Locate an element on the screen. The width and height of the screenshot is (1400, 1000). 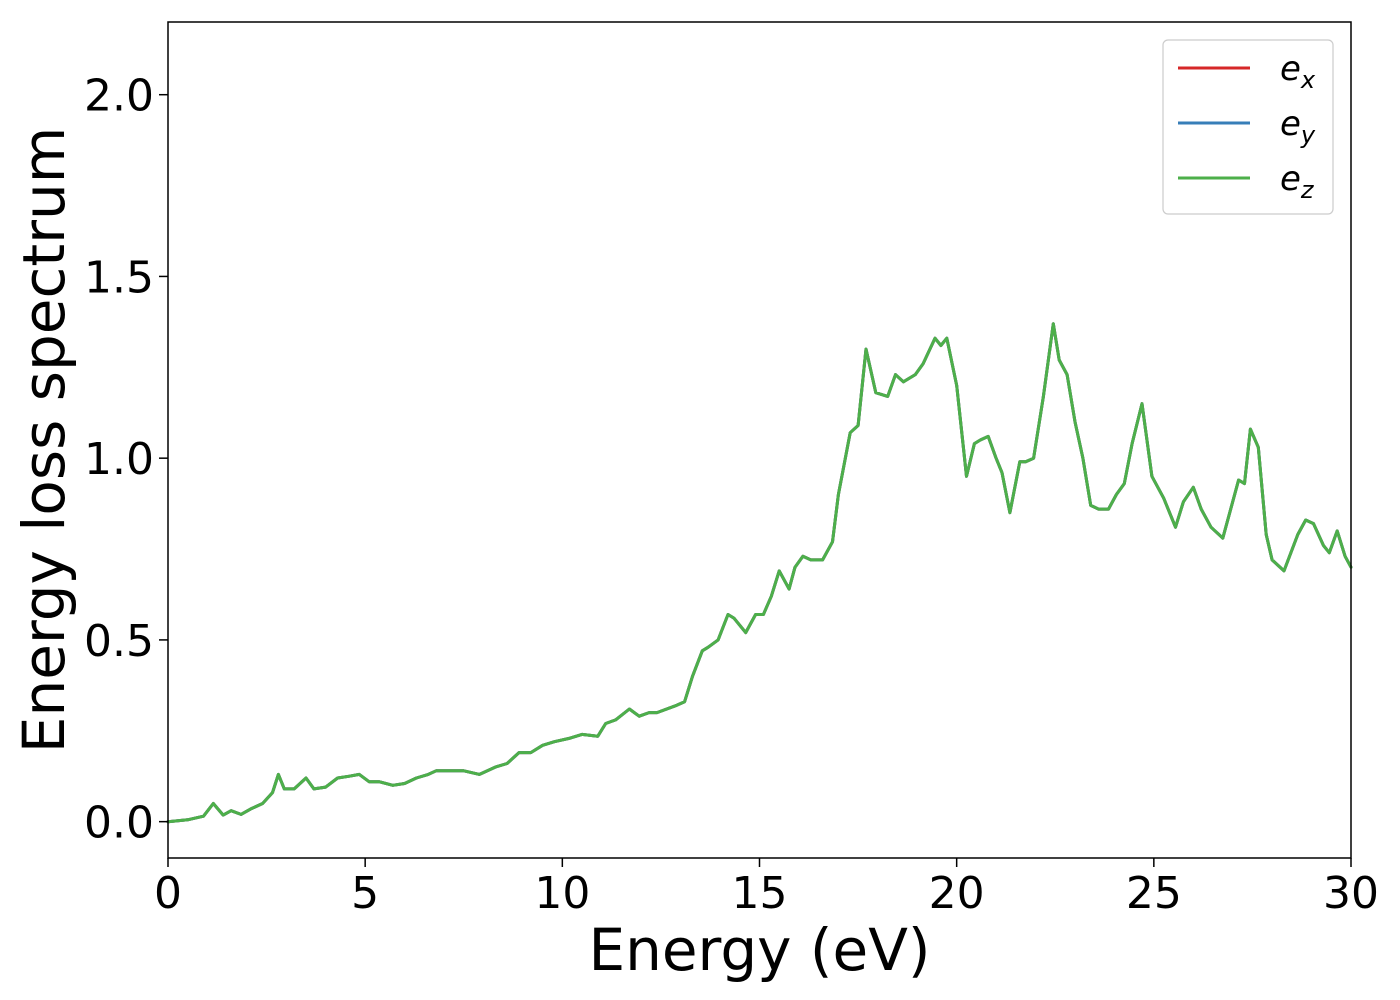
legend-label-y: ey is located at coordinates (1298, 126).